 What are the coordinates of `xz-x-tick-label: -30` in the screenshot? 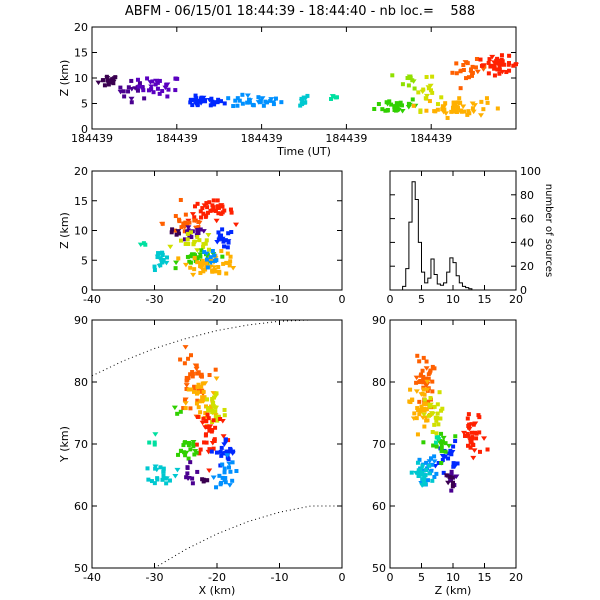 It's located at (155, 299).